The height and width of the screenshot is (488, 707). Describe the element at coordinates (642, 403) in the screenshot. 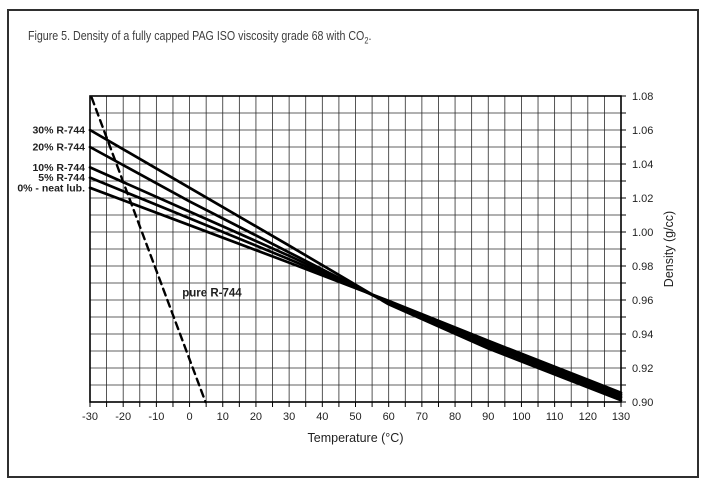

I see `y-tick-label: 0.90` at that location.